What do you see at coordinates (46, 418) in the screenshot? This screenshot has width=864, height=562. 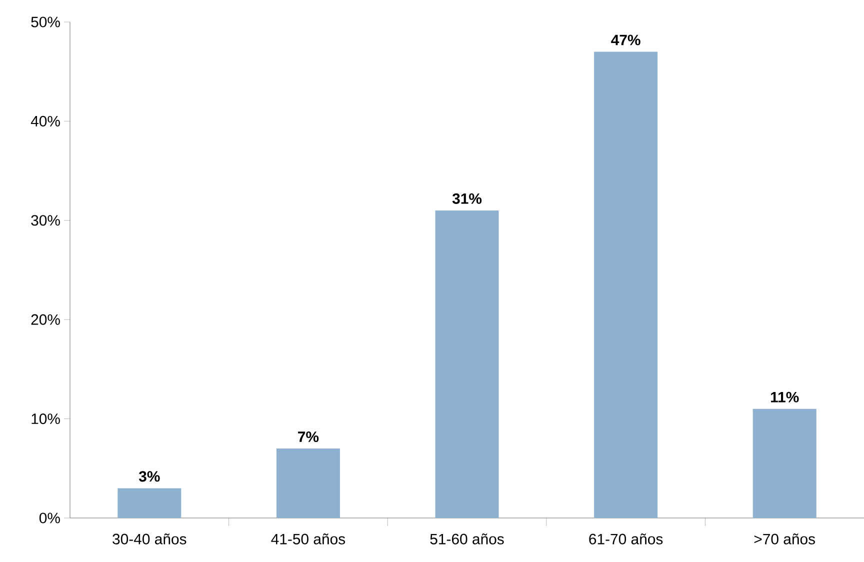 I see `y-tick-label: 10%` at bounding box center [46, 418].